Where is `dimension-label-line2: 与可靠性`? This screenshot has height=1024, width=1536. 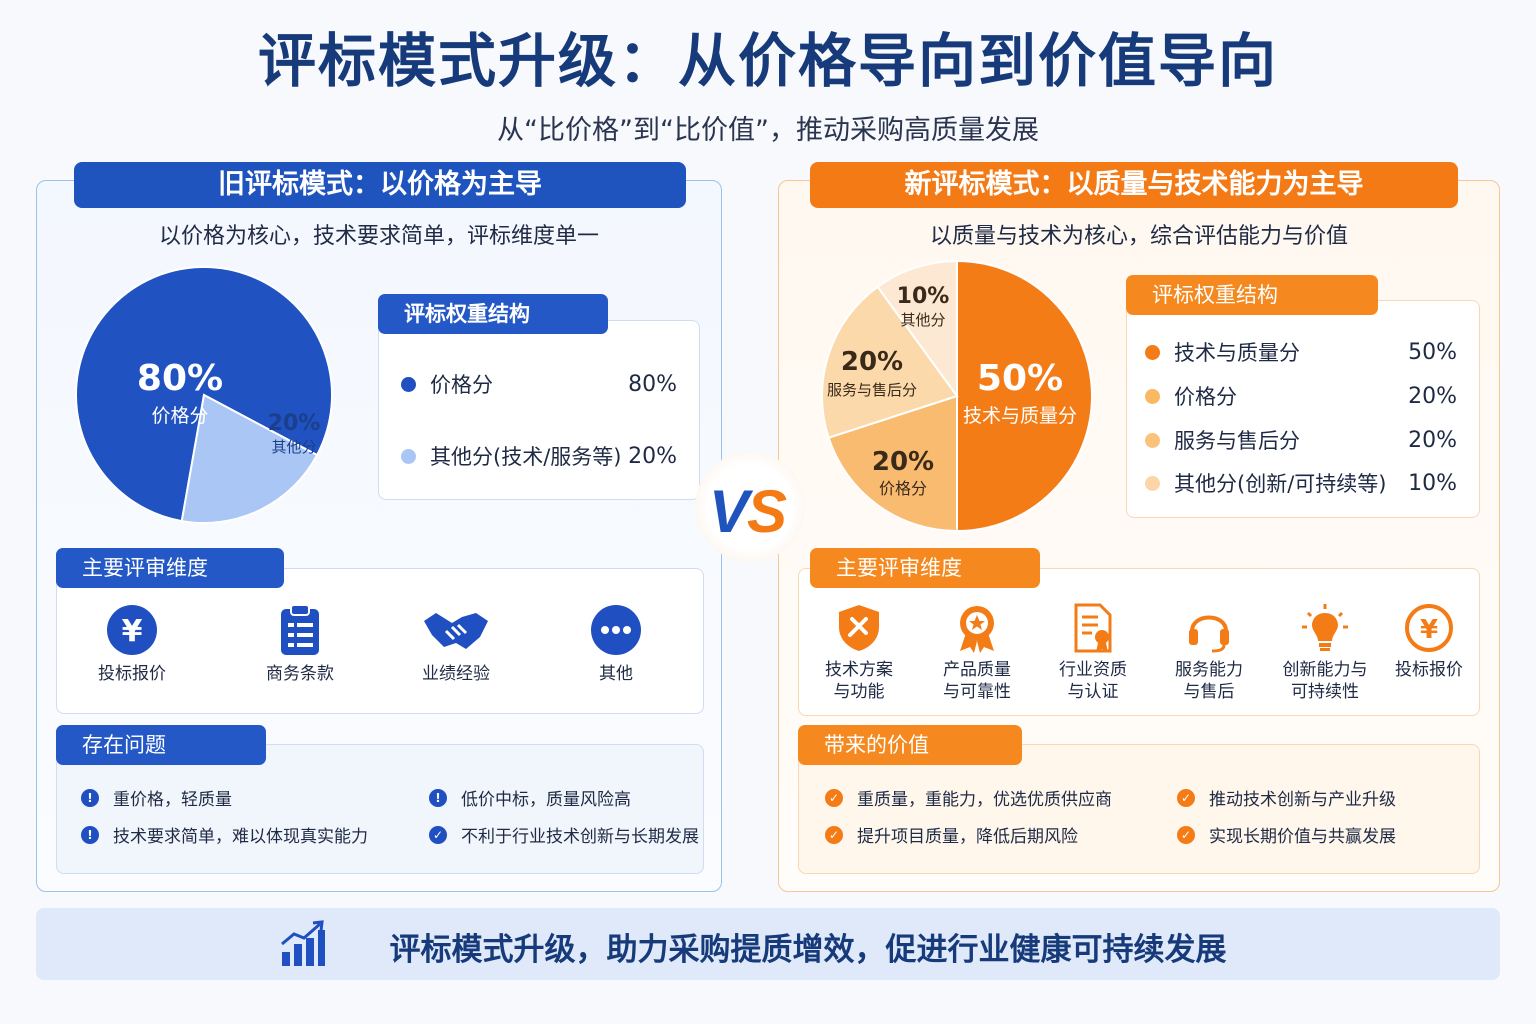 dimension-label-line2: 与可靠性 is located at coordinates (977, 692).